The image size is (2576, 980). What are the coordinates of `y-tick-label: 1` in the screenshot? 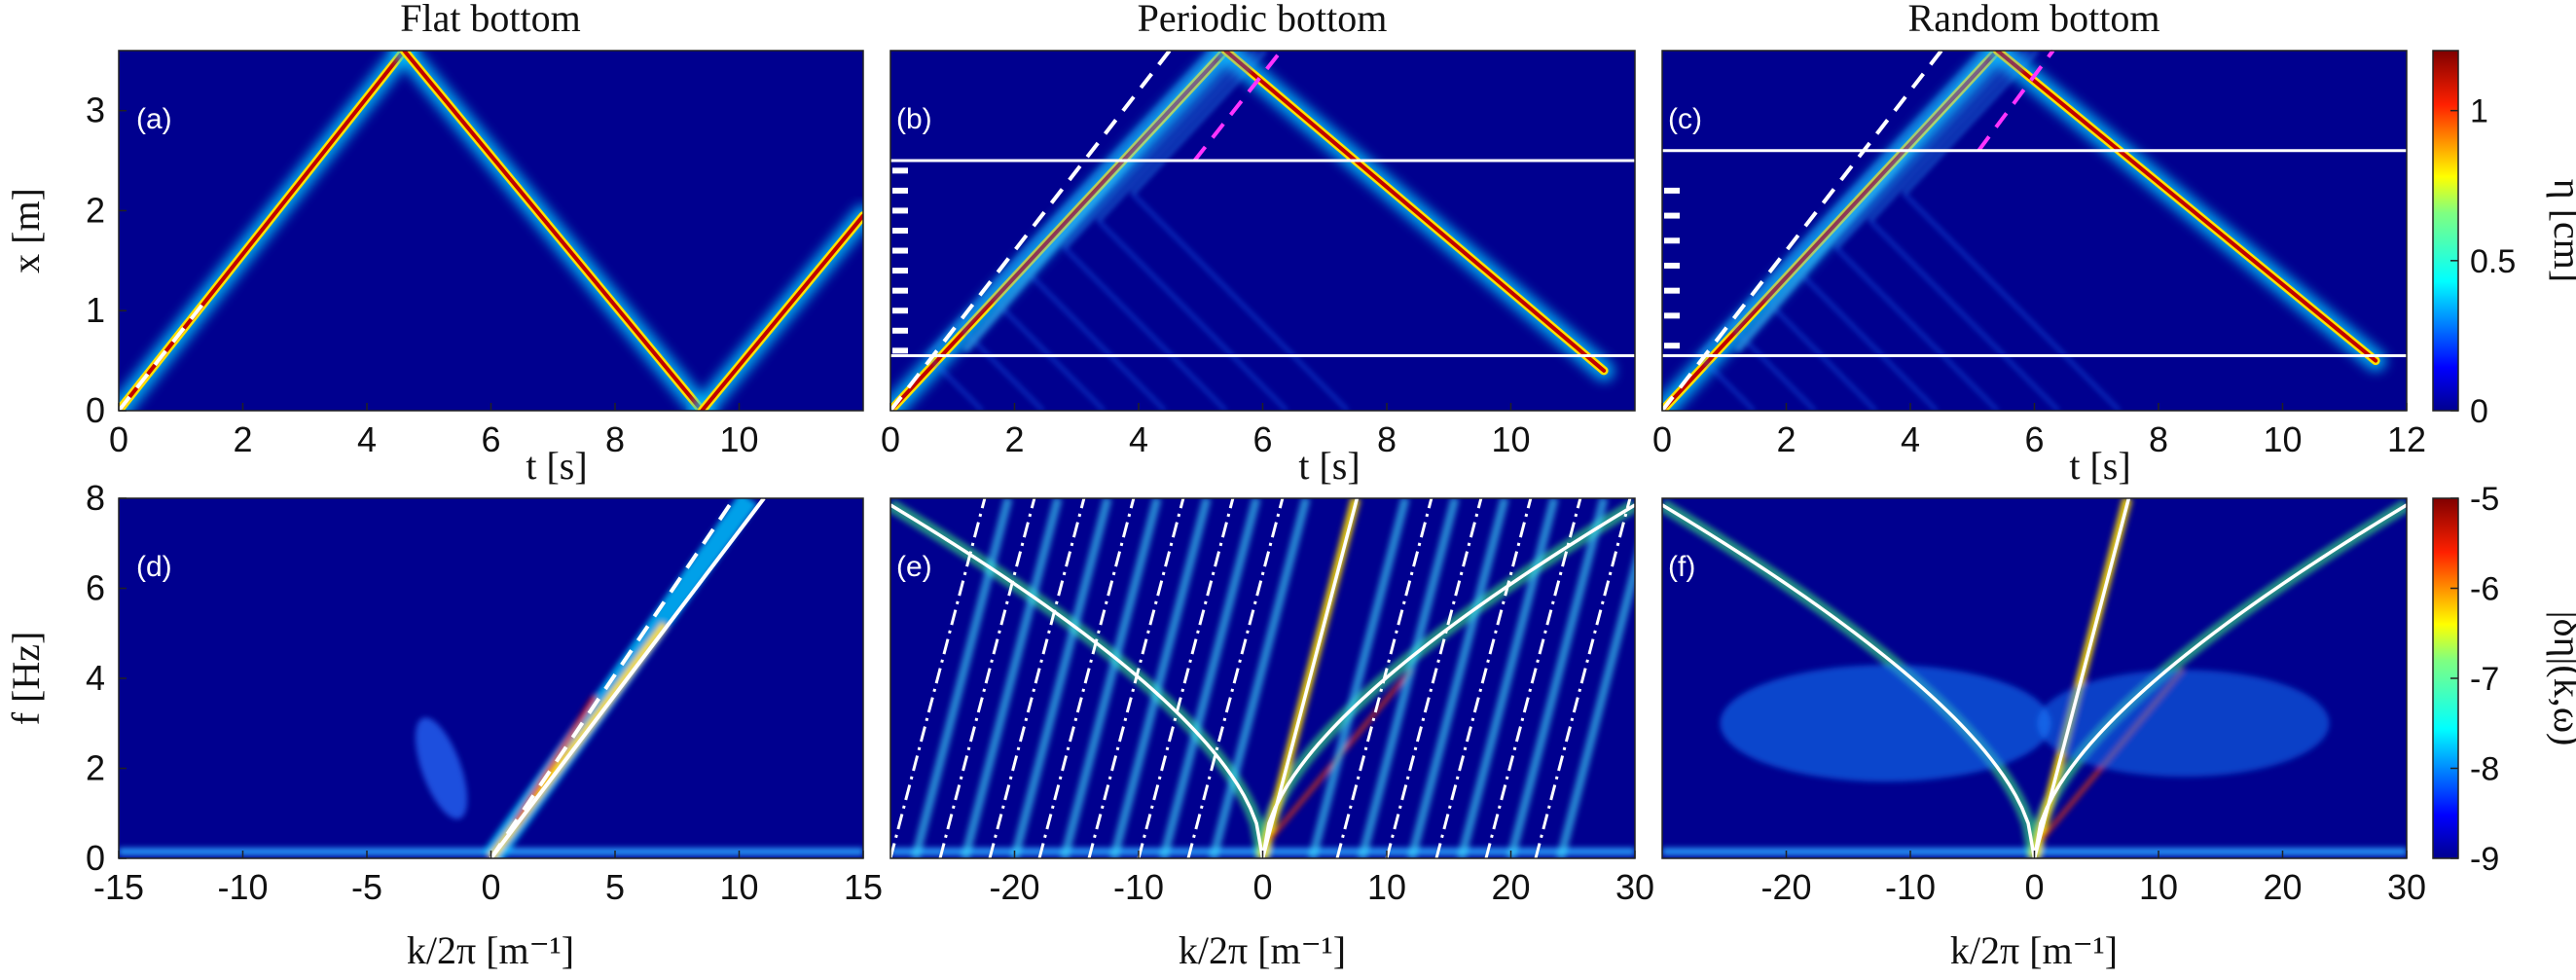 It's located at (95, 310).